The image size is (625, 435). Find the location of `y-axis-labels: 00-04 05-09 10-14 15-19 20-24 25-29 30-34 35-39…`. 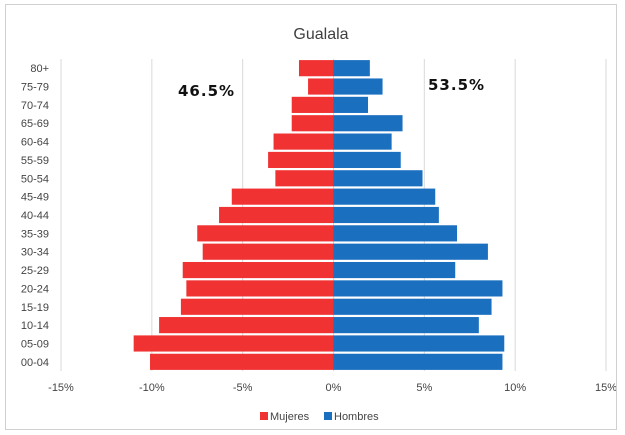

y-axis-labels: 00-04 05-09 10-14 15-19 20-24 25-29 30-34 35-39… is located at coordinates (35, 216).